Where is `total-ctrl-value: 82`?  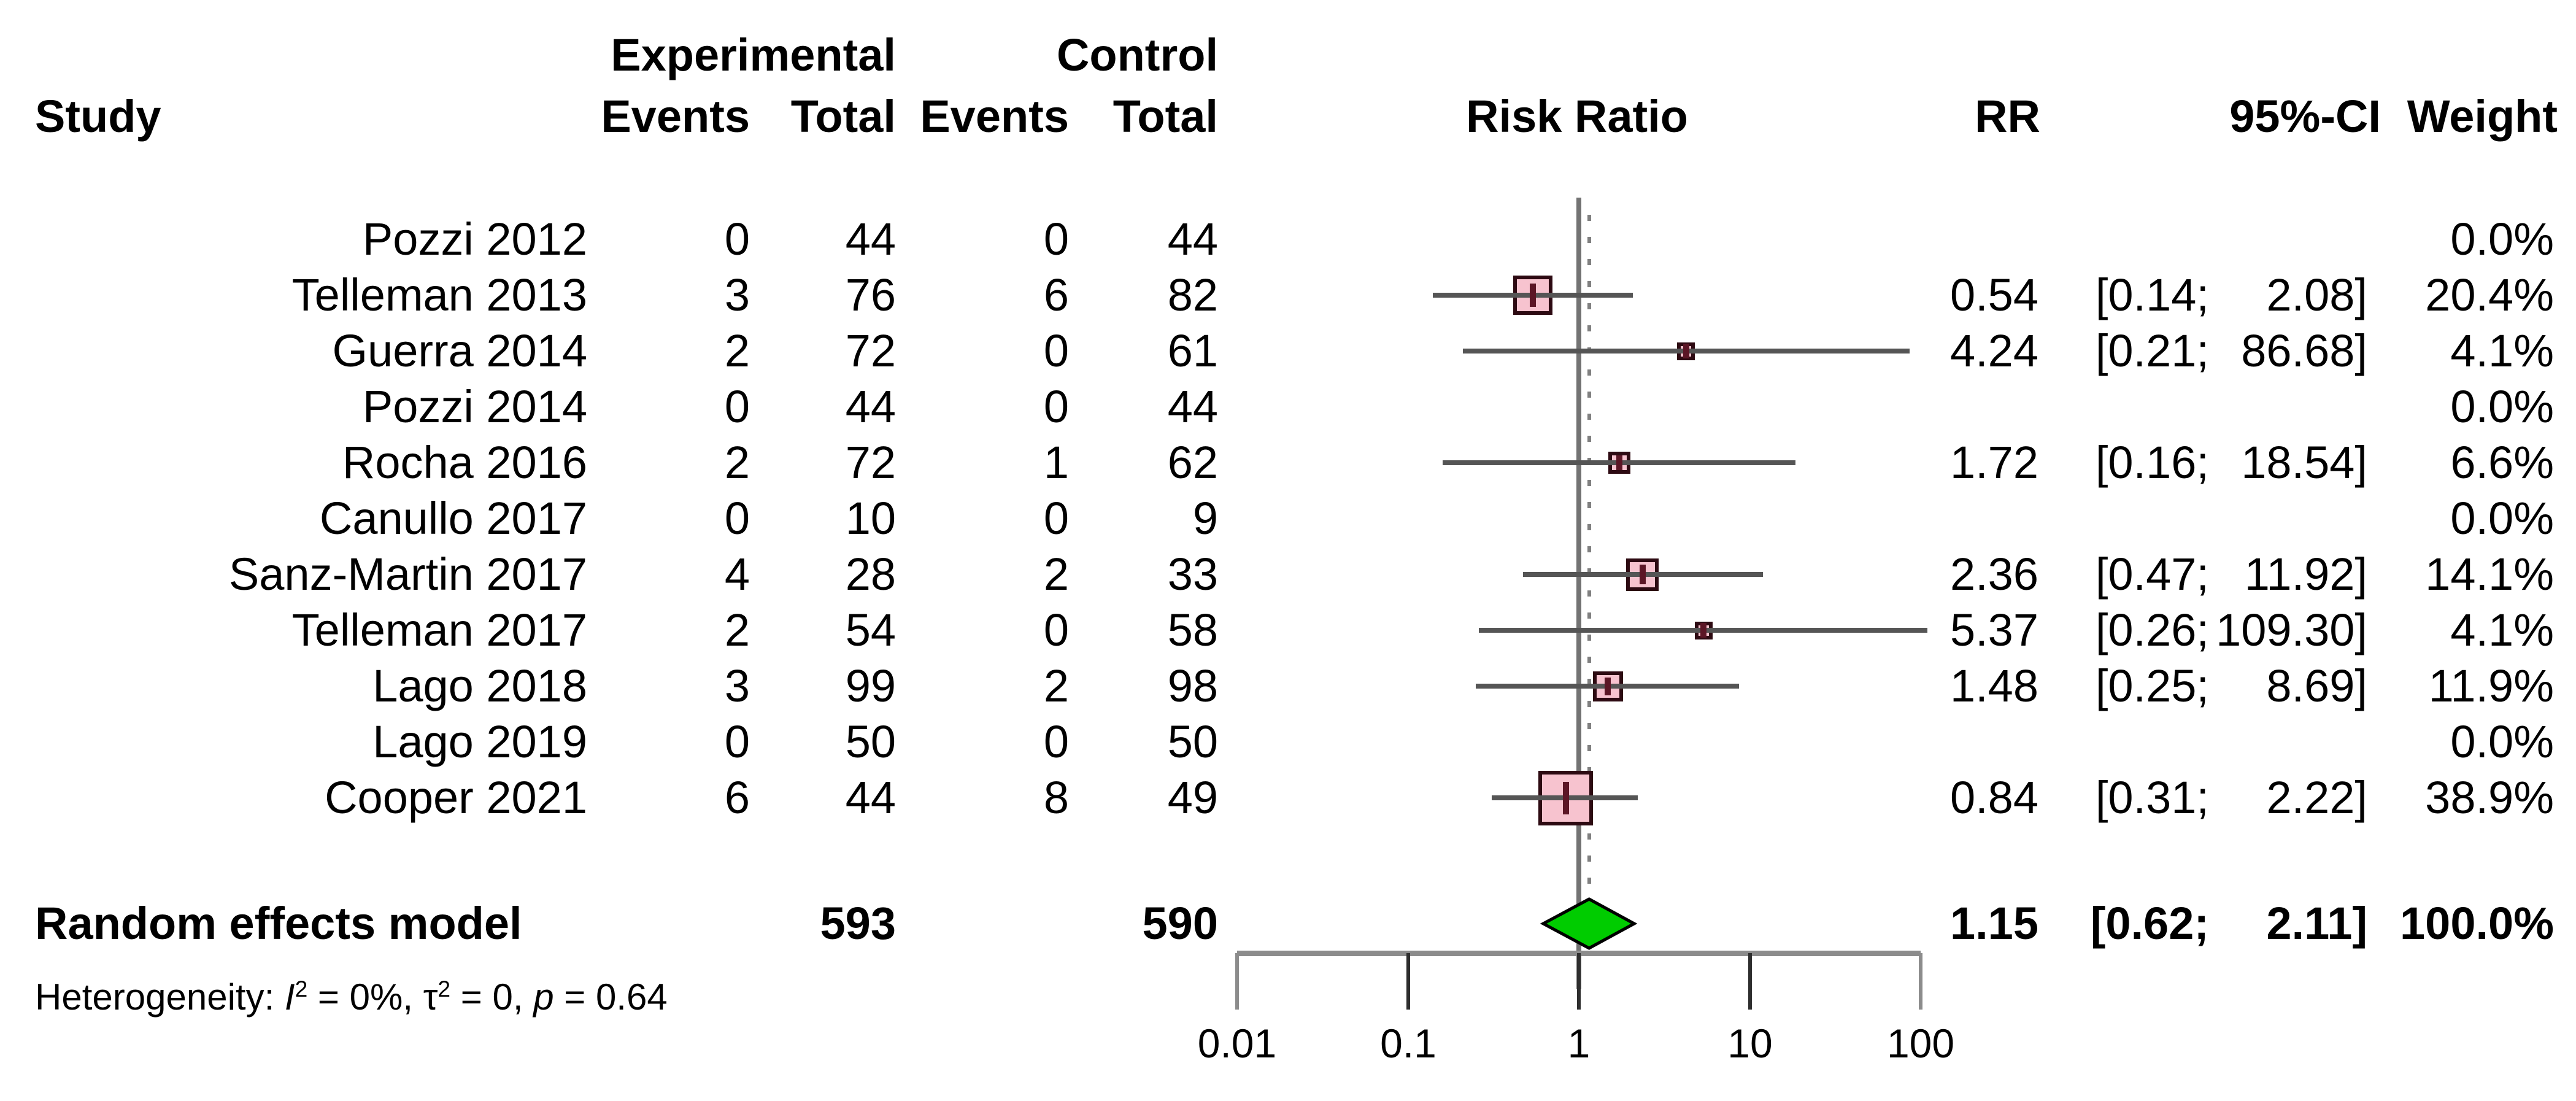
total-ctrl-value: 82 is located at coordinates (1192, 295).